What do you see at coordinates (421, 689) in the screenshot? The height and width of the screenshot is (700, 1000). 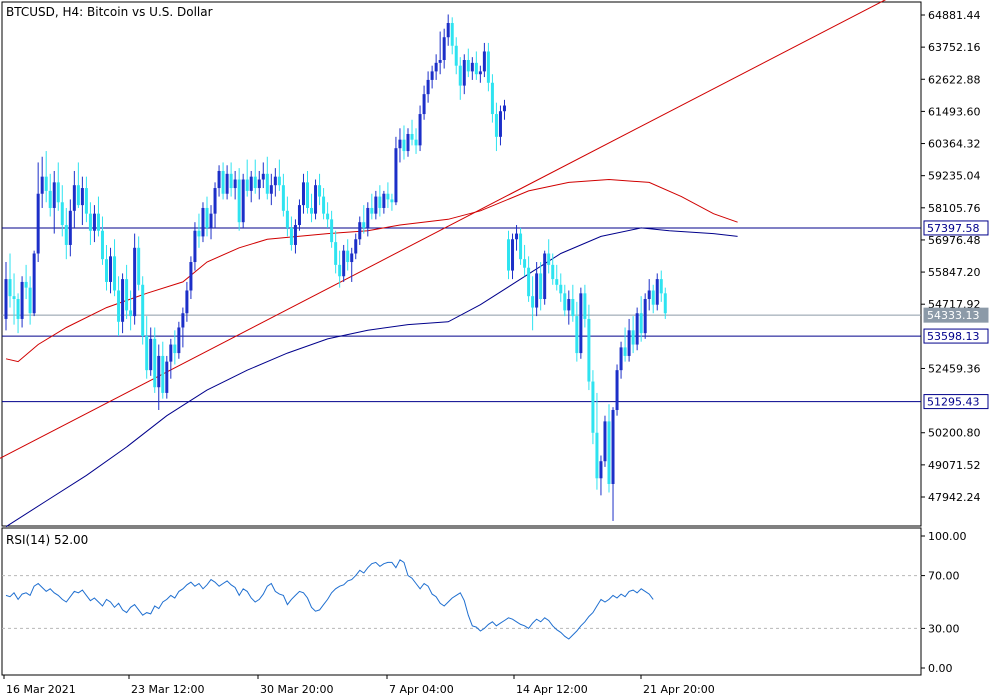 I see `time-axis-label: 7 Apr 04:00` at bounding box center [421, 689].